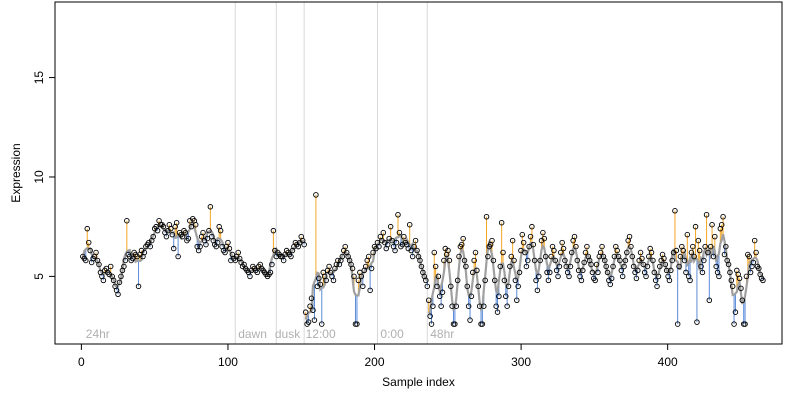  What do you see at coordinates (321, 334) in the screenshot?
I see `phase-annotation: 12:00` at bounding box center [321, 334].